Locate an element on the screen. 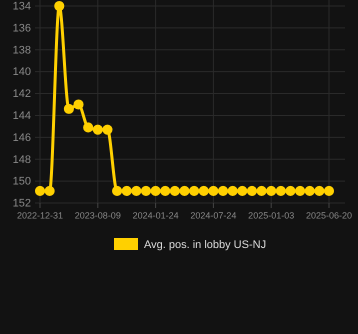 The image size is (358, 334). y-tick-label: 148 is located at coordinates (21, 160).